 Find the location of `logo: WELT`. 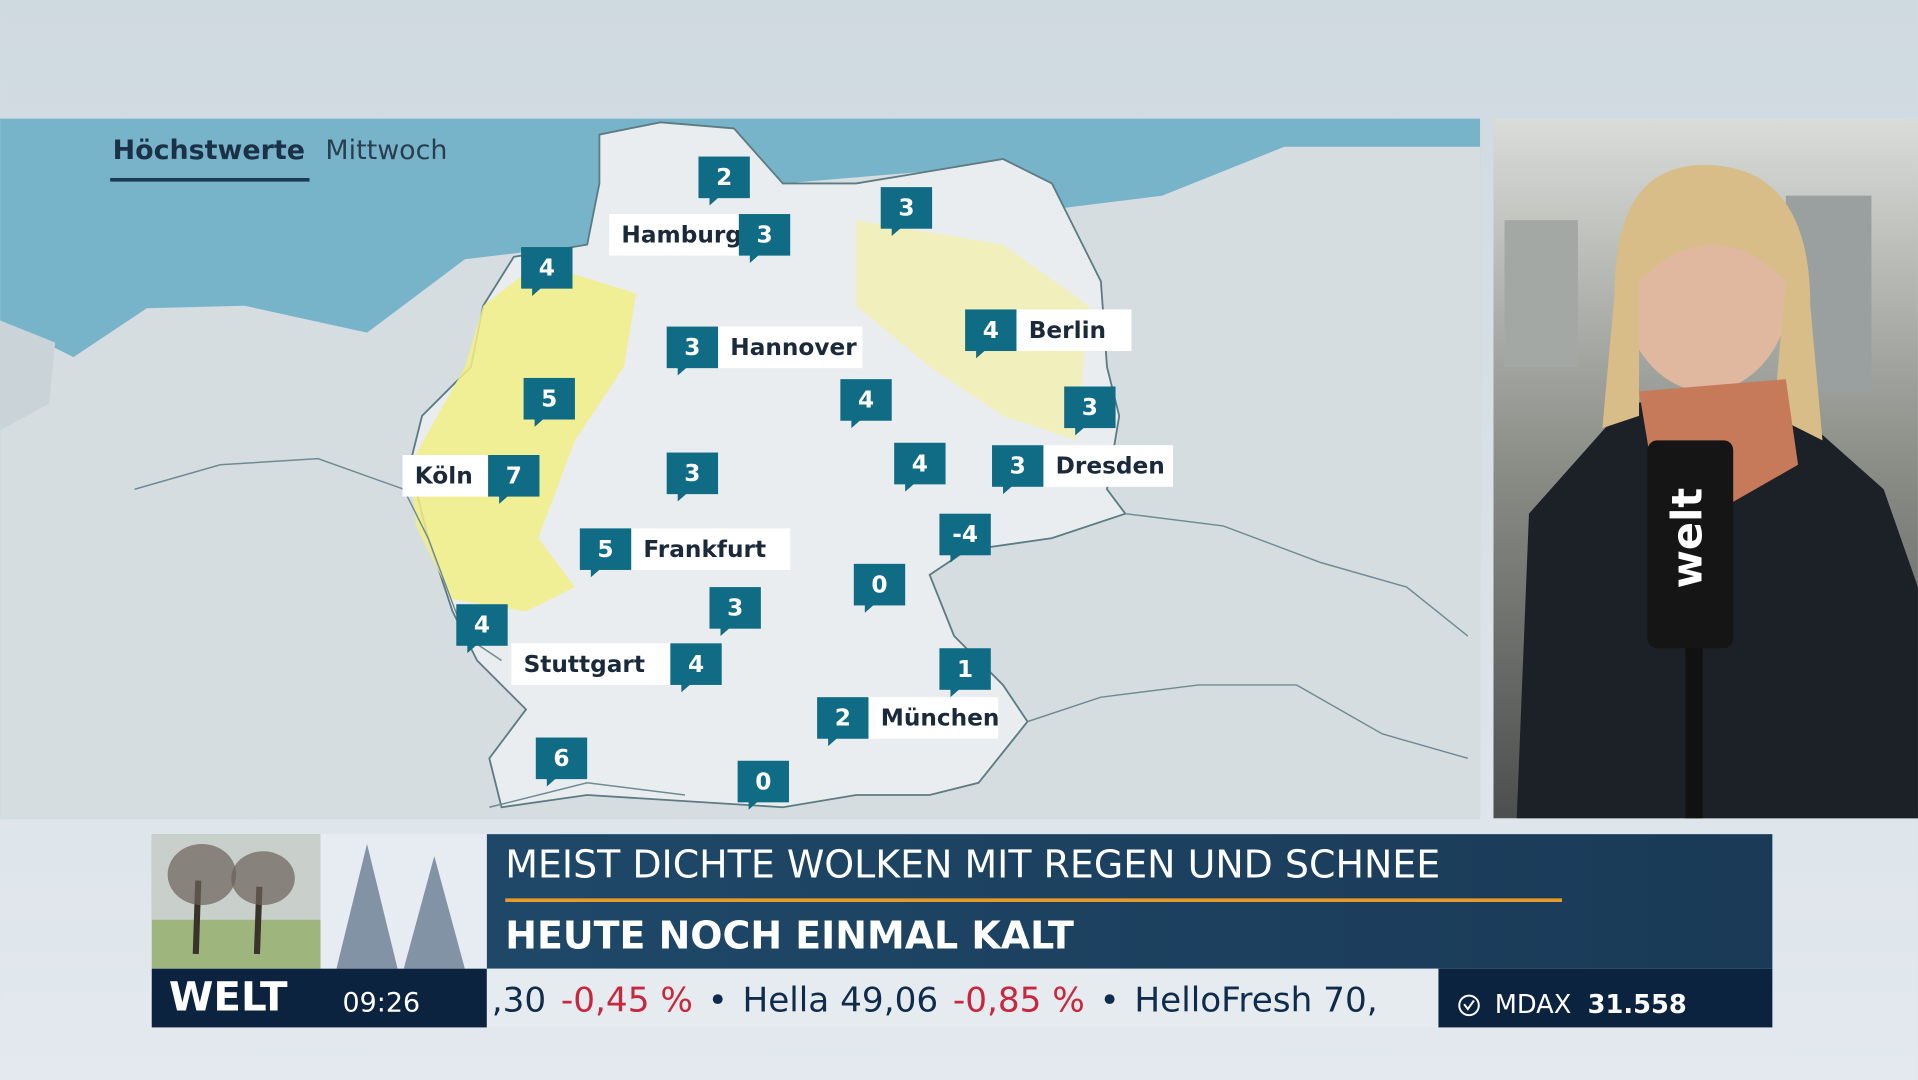

logo: WELT is located at coordinates (228, 996).